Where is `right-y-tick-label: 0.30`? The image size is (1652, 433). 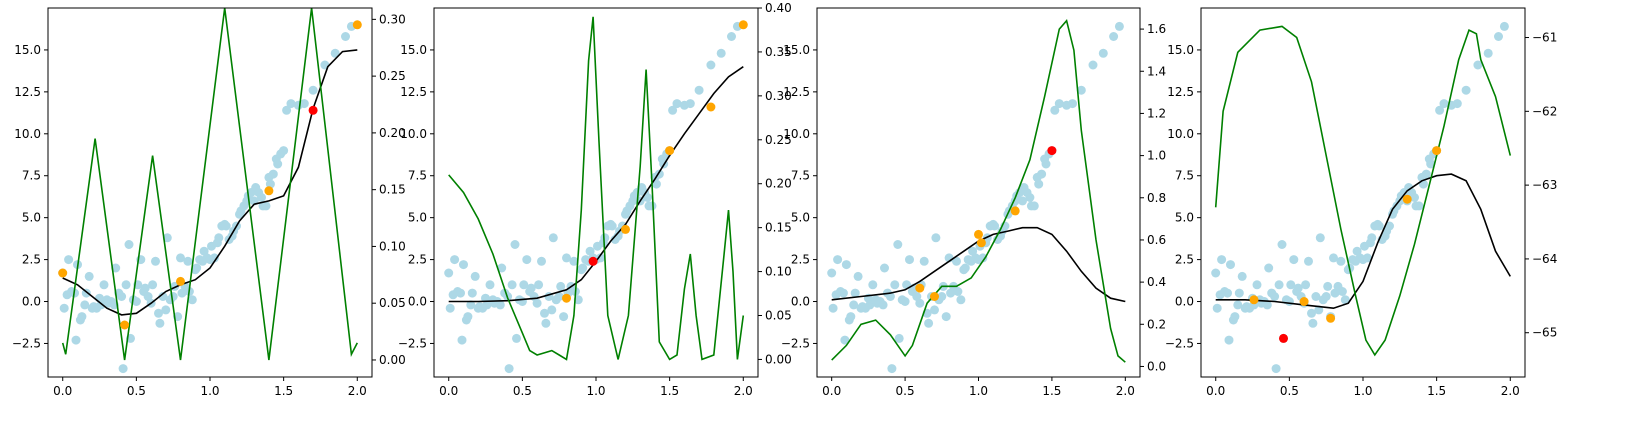 right-y-tick-label: 0.30 is located at coordinates (778, 96).